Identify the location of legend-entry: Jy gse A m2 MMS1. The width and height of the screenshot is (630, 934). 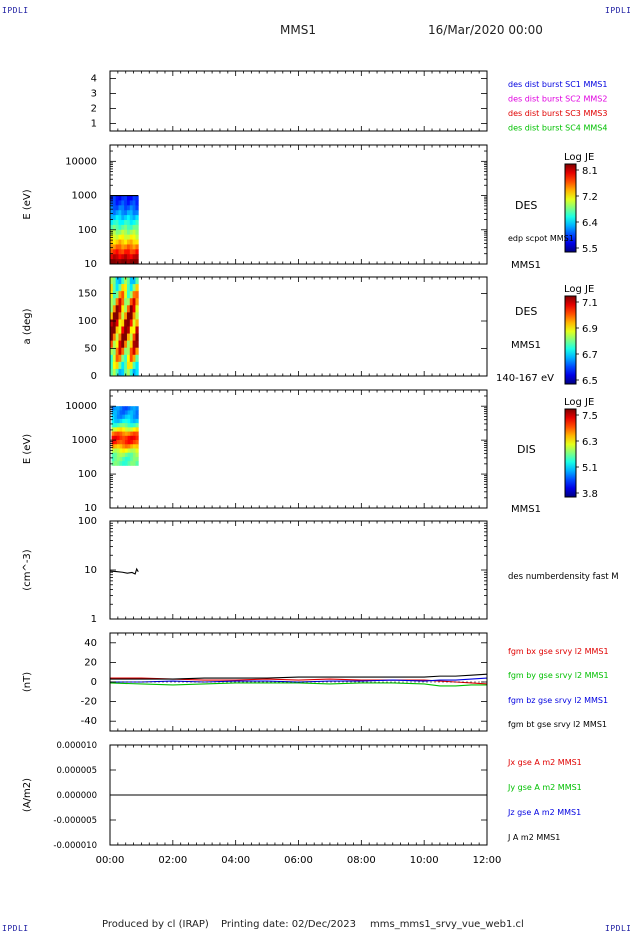
(544, 787).